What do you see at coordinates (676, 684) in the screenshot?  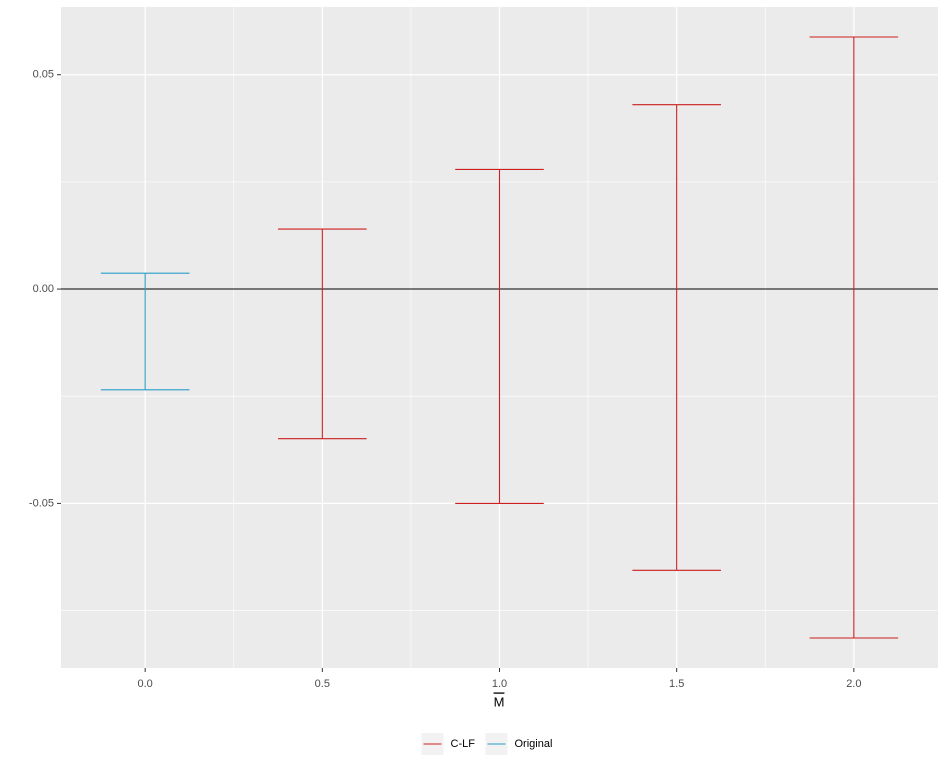 I see `x-tick-label: 1.5` at bounding box center [676, 684].